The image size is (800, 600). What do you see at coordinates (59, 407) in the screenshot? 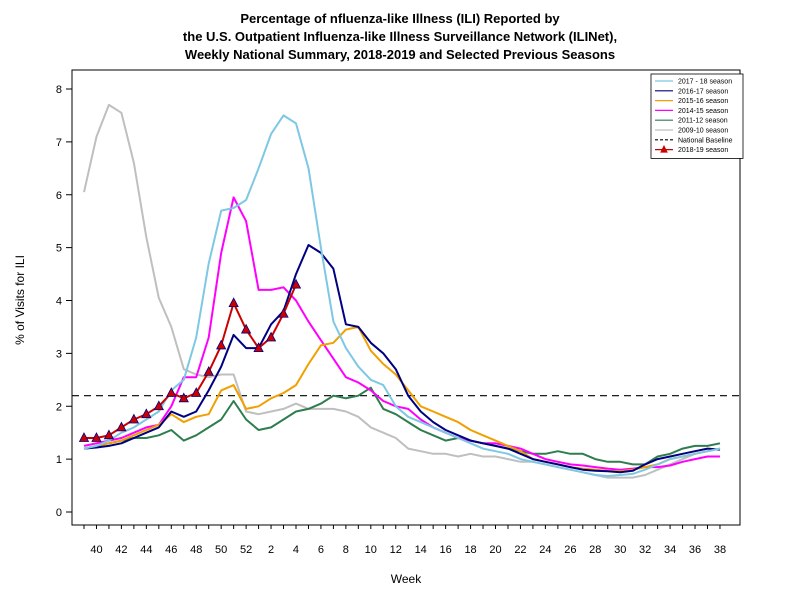
I see `y-tick-label: 2` at bounding box center [59, 407].